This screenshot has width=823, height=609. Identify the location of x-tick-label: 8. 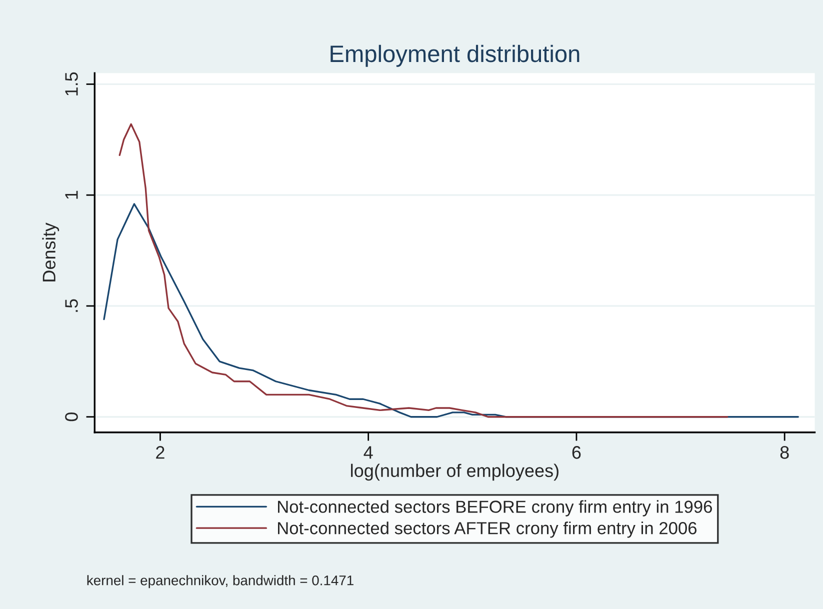
(784, 452).